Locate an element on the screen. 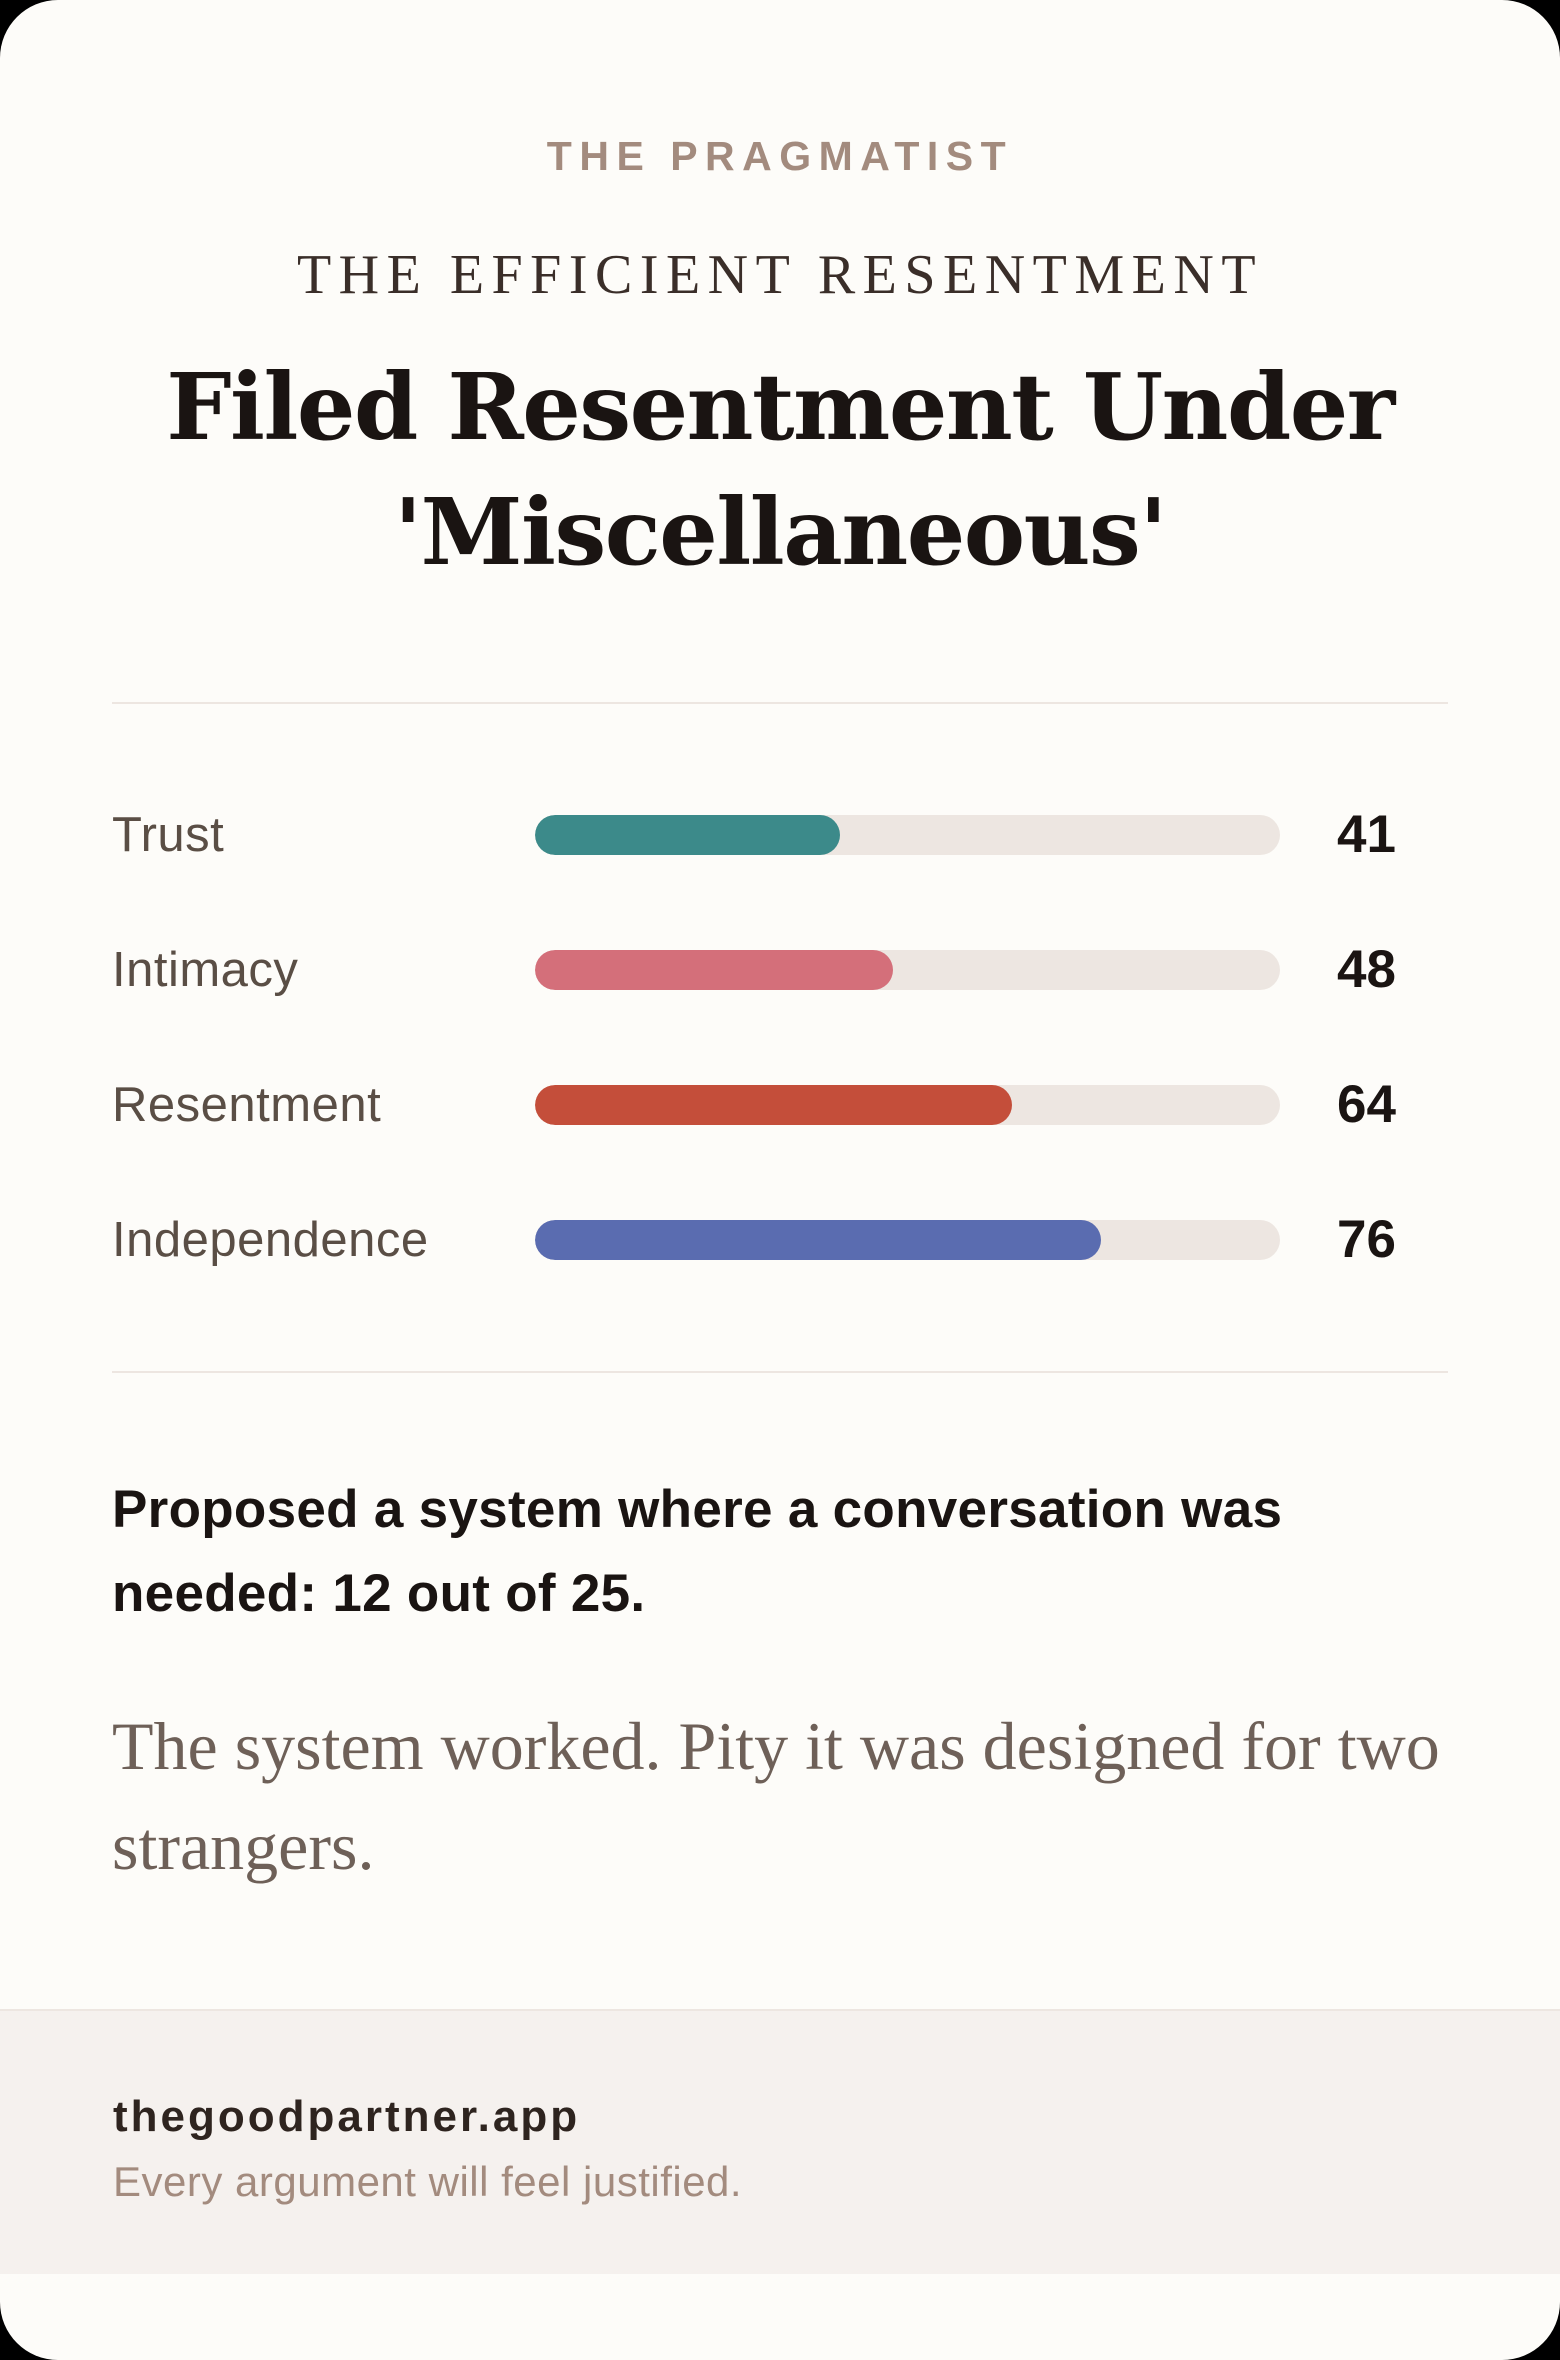 The image size is (1560, 2360). metric-value: 48 is located at coordinates (1366, 969).